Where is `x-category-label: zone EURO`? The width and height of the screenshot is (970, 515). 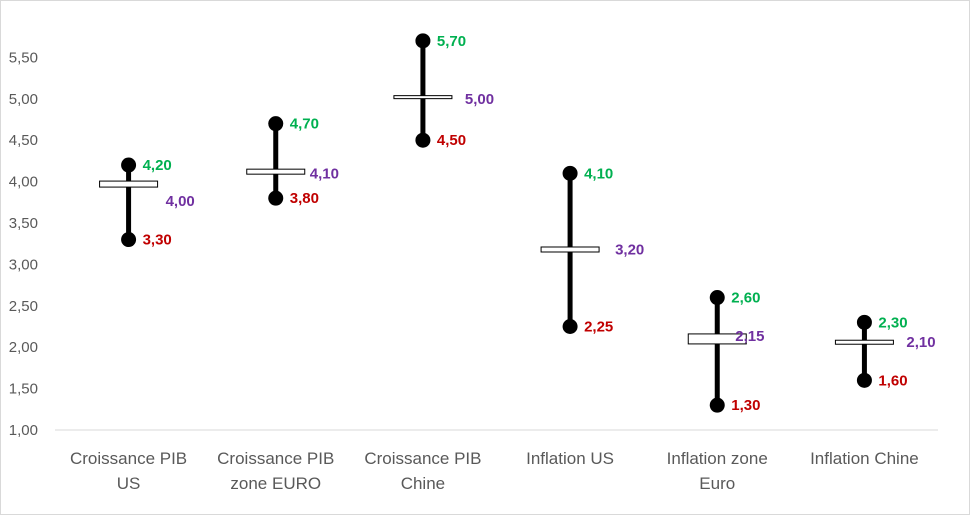 x-category-label: zone EURO is located at coordinates (275, 483).